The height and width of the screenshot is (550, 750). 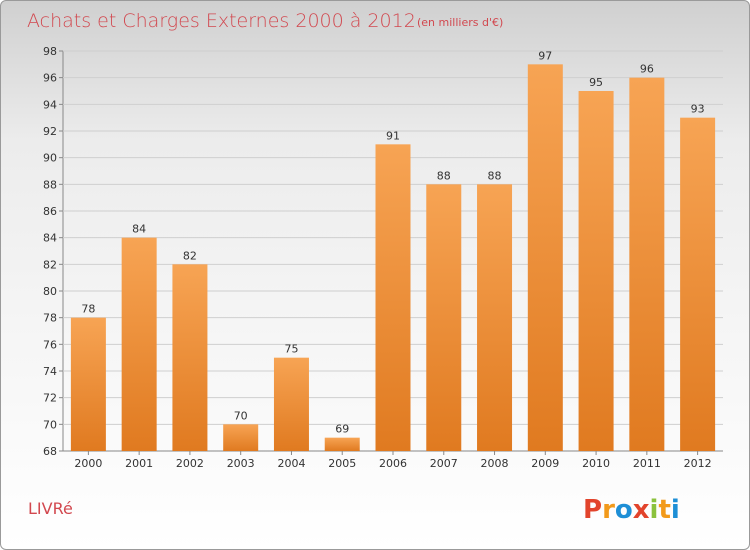 What do you see at coordinates (647, 264) in the screenshot?
I see `bar-2011` at bounding box center [647, 264].